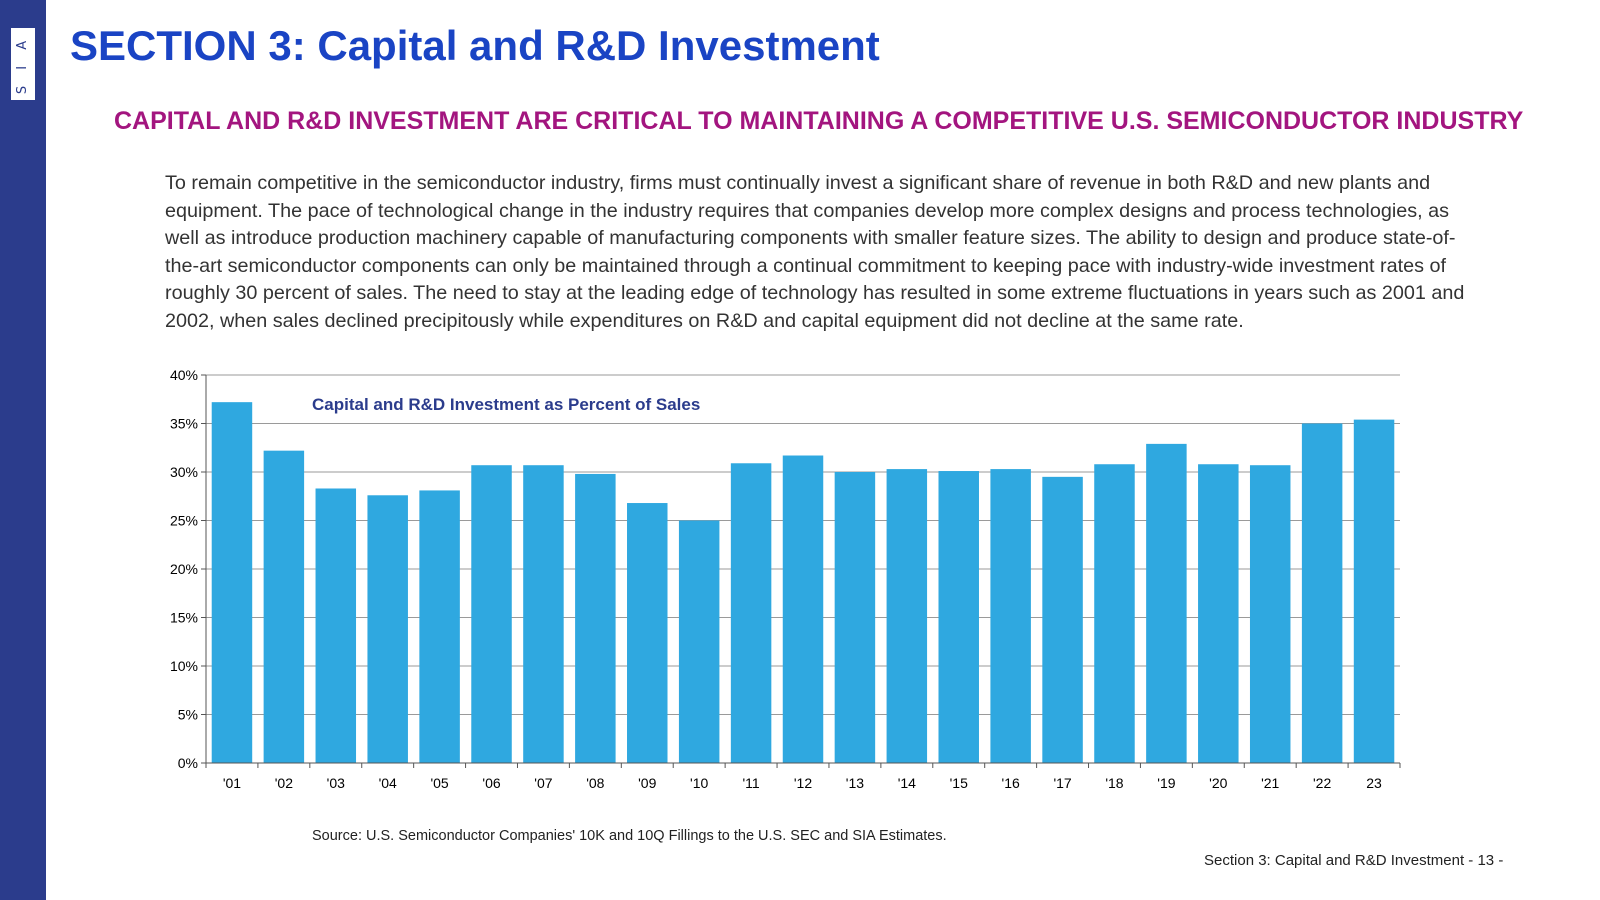  Describe the element at coordinates (699, 783) in the screenshot. I see `x-tick-label: '10` at that location.